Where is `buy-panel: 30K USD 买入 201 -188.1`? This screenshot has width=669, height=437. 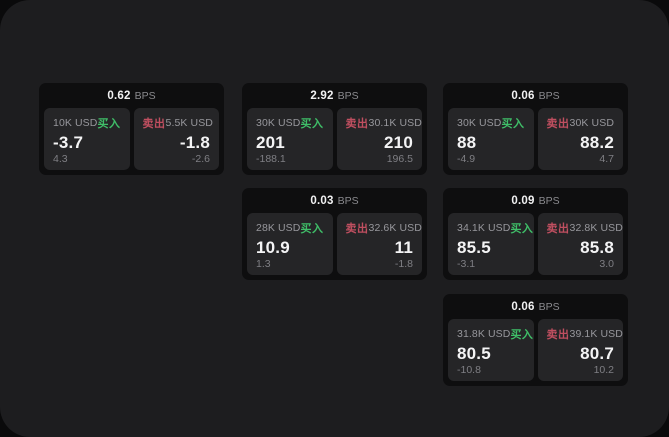 buy-panel: 30K USD 买入 201 -188.1 is located at coordinates (290, 139).